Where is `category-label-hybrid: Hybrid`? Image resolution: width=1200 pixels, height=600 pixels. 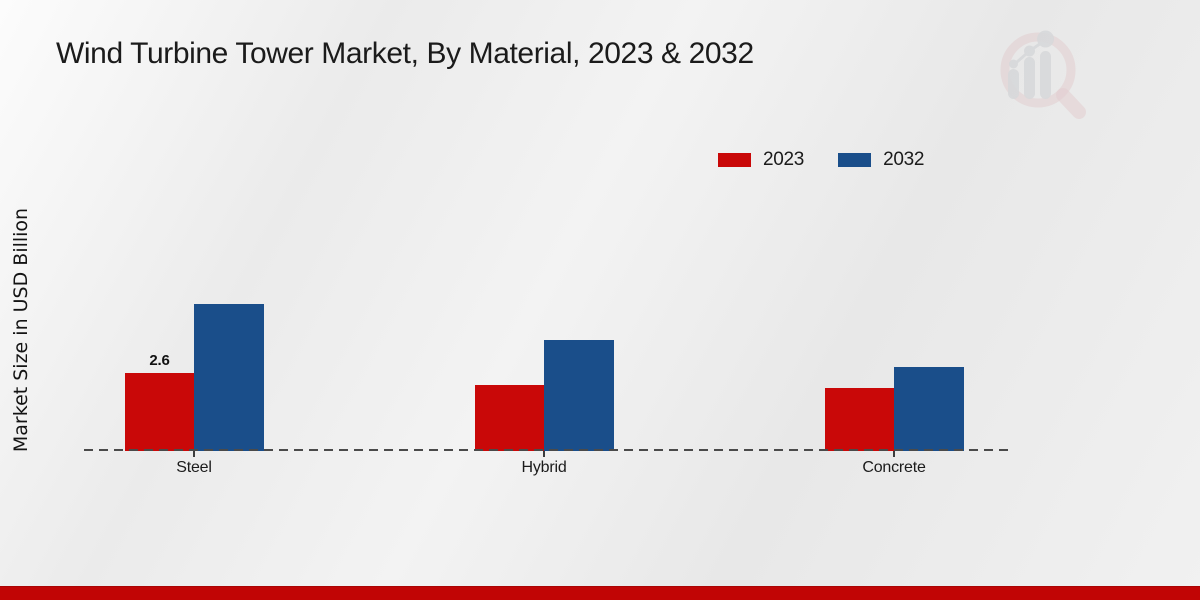
category-label-hybrid: Hybrid is located at coordinates (544, 467).